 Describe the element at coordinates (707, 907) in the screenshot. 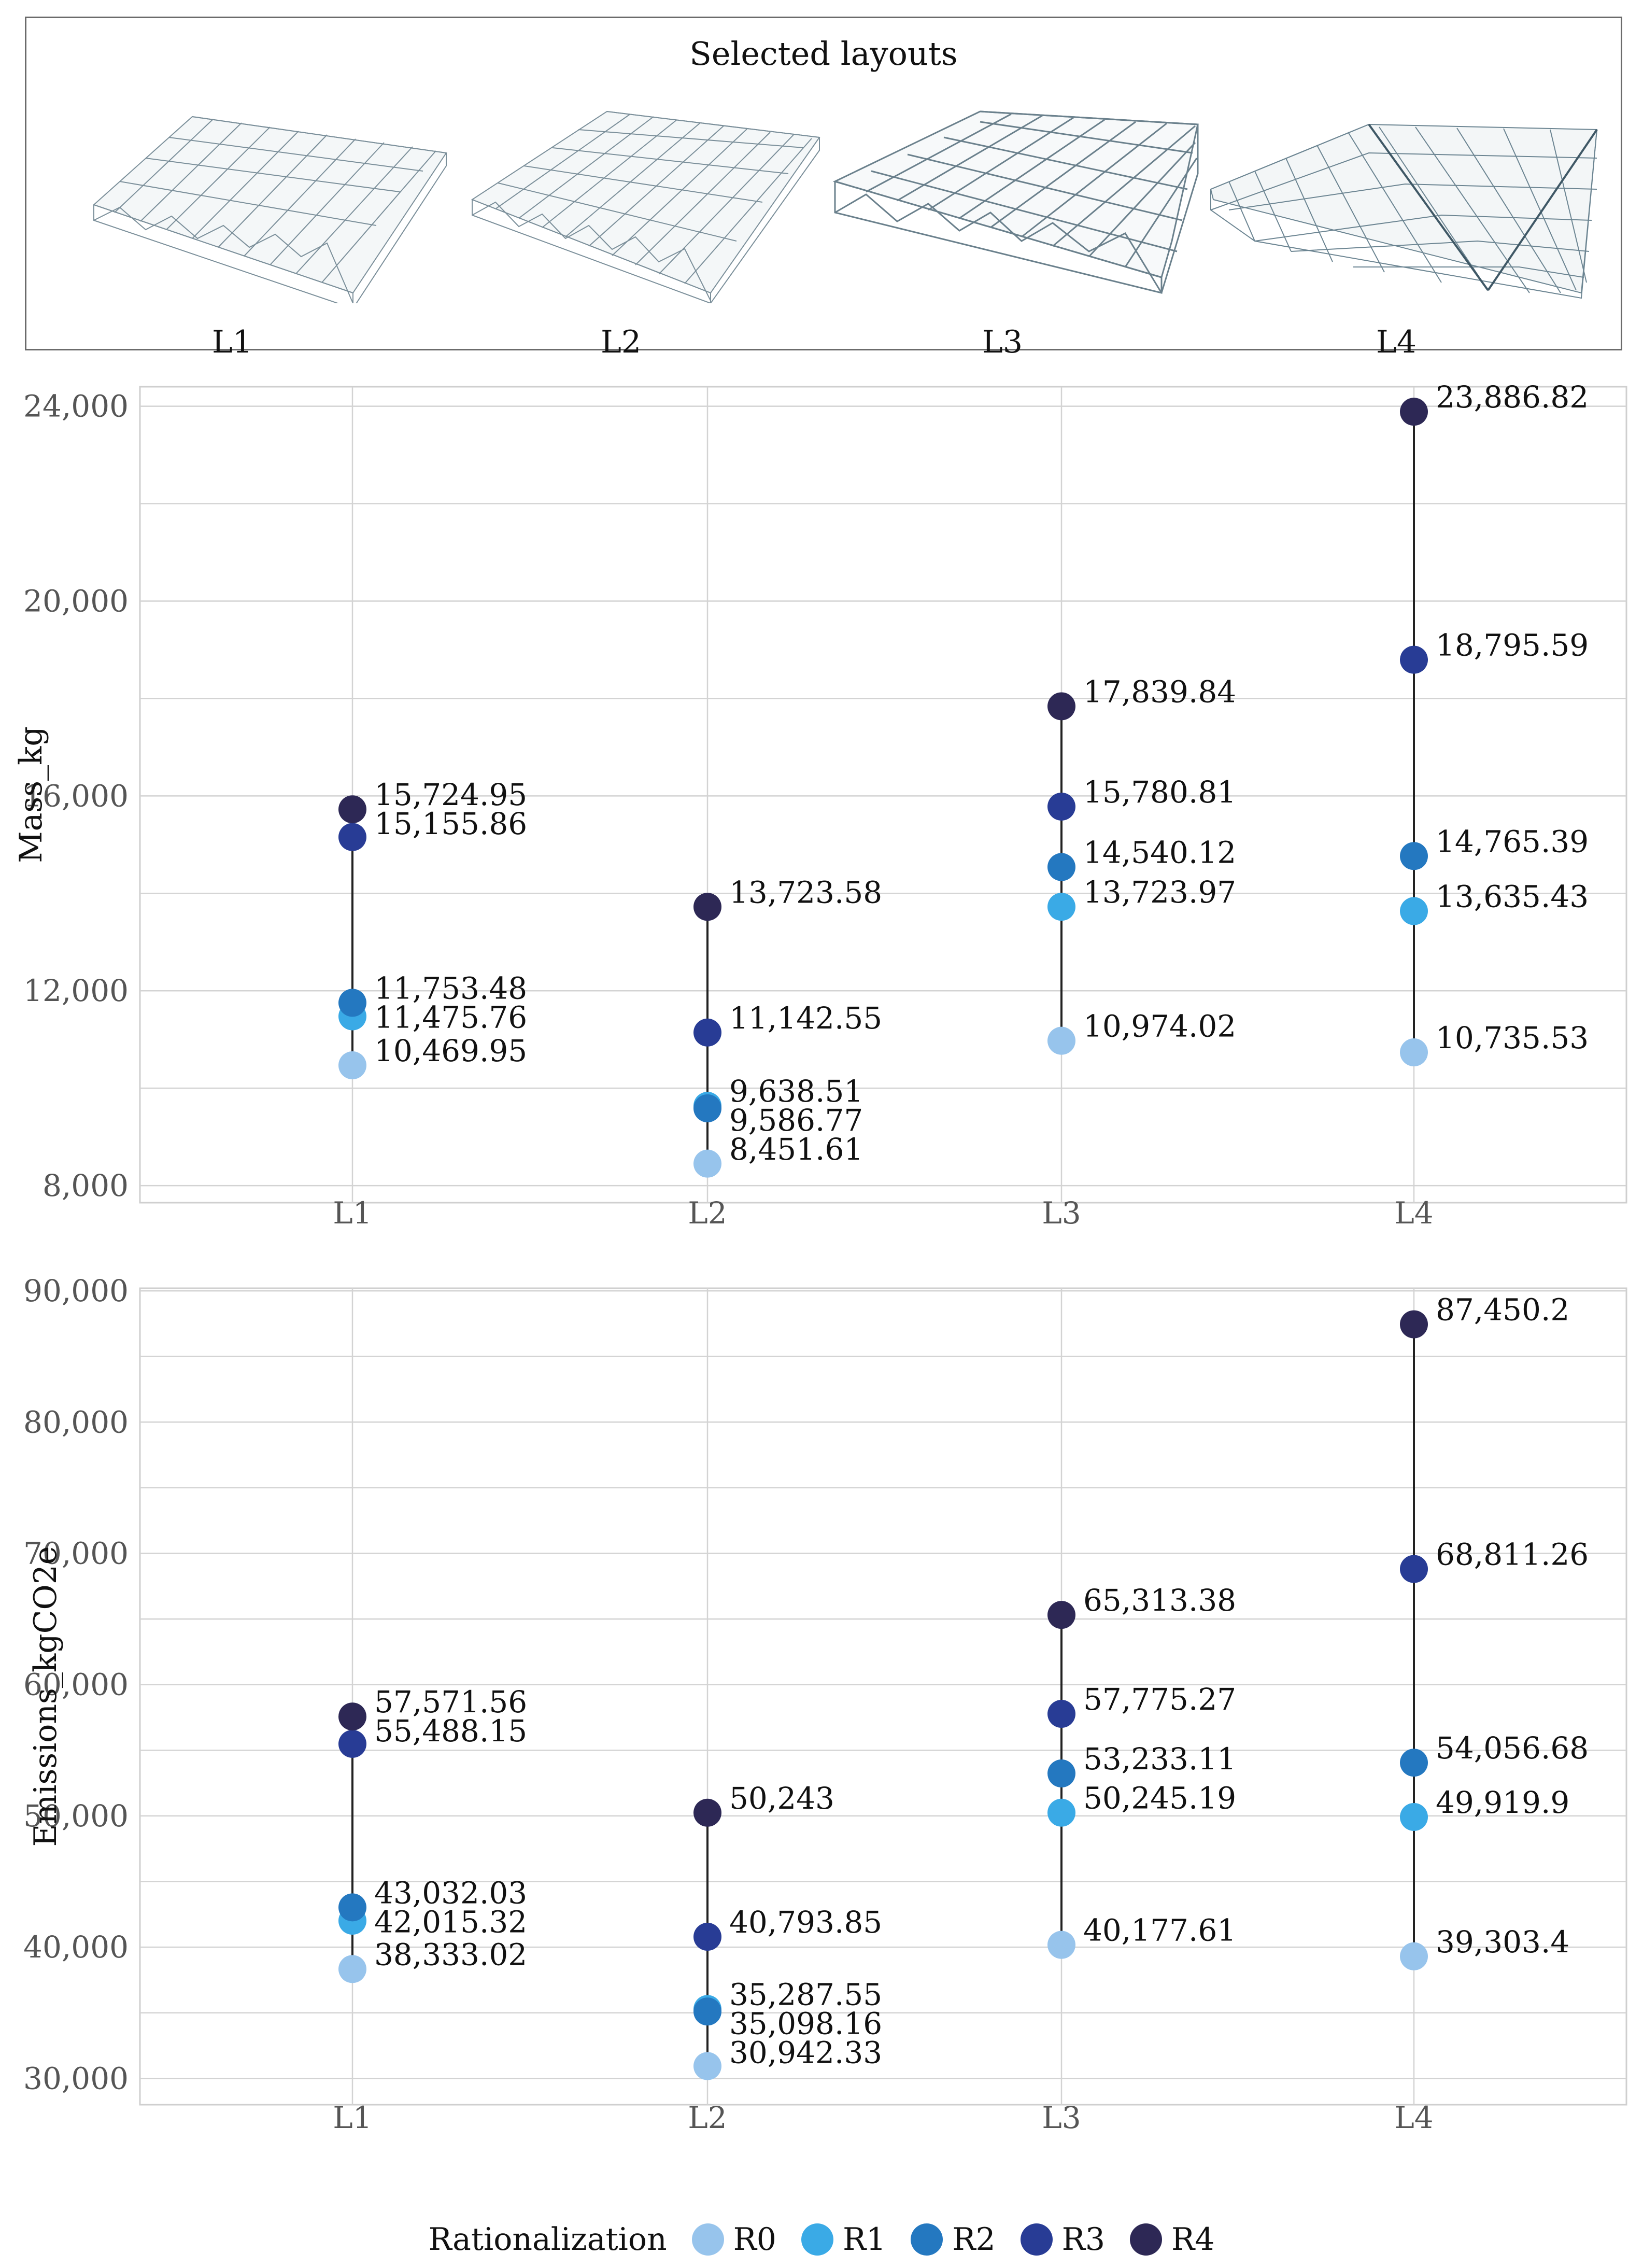

I see `chart1-point-r4-l2` at that location.